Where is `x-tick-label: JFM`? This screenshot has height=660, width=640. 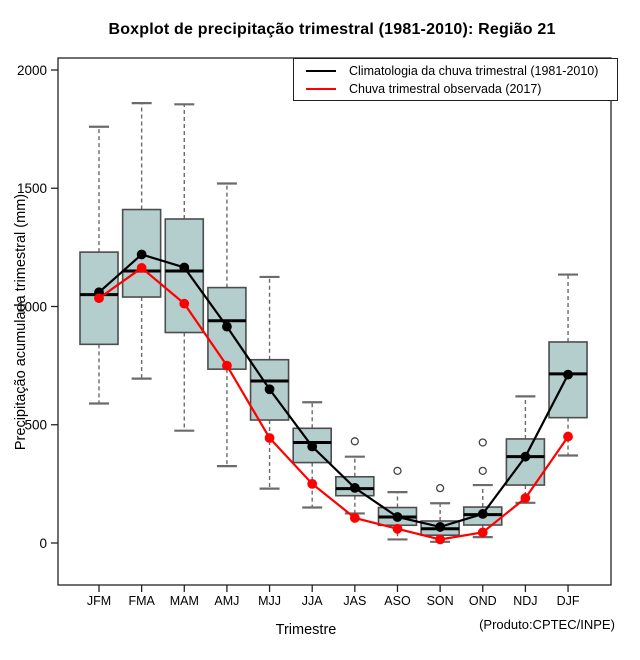
x-tick-label: JFM is located at coordinates (99, 601).